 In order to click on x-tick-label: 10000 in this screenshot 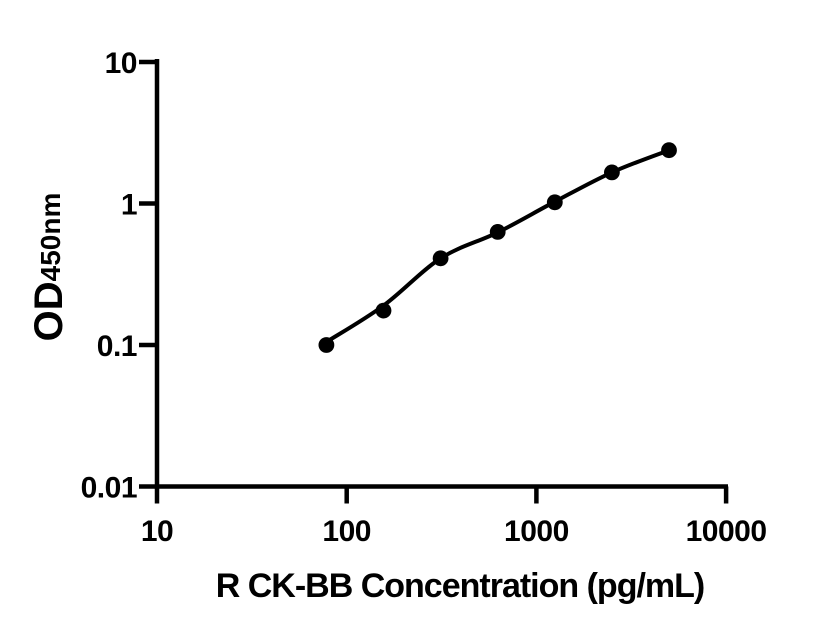, I will do `click(726, 531)`.